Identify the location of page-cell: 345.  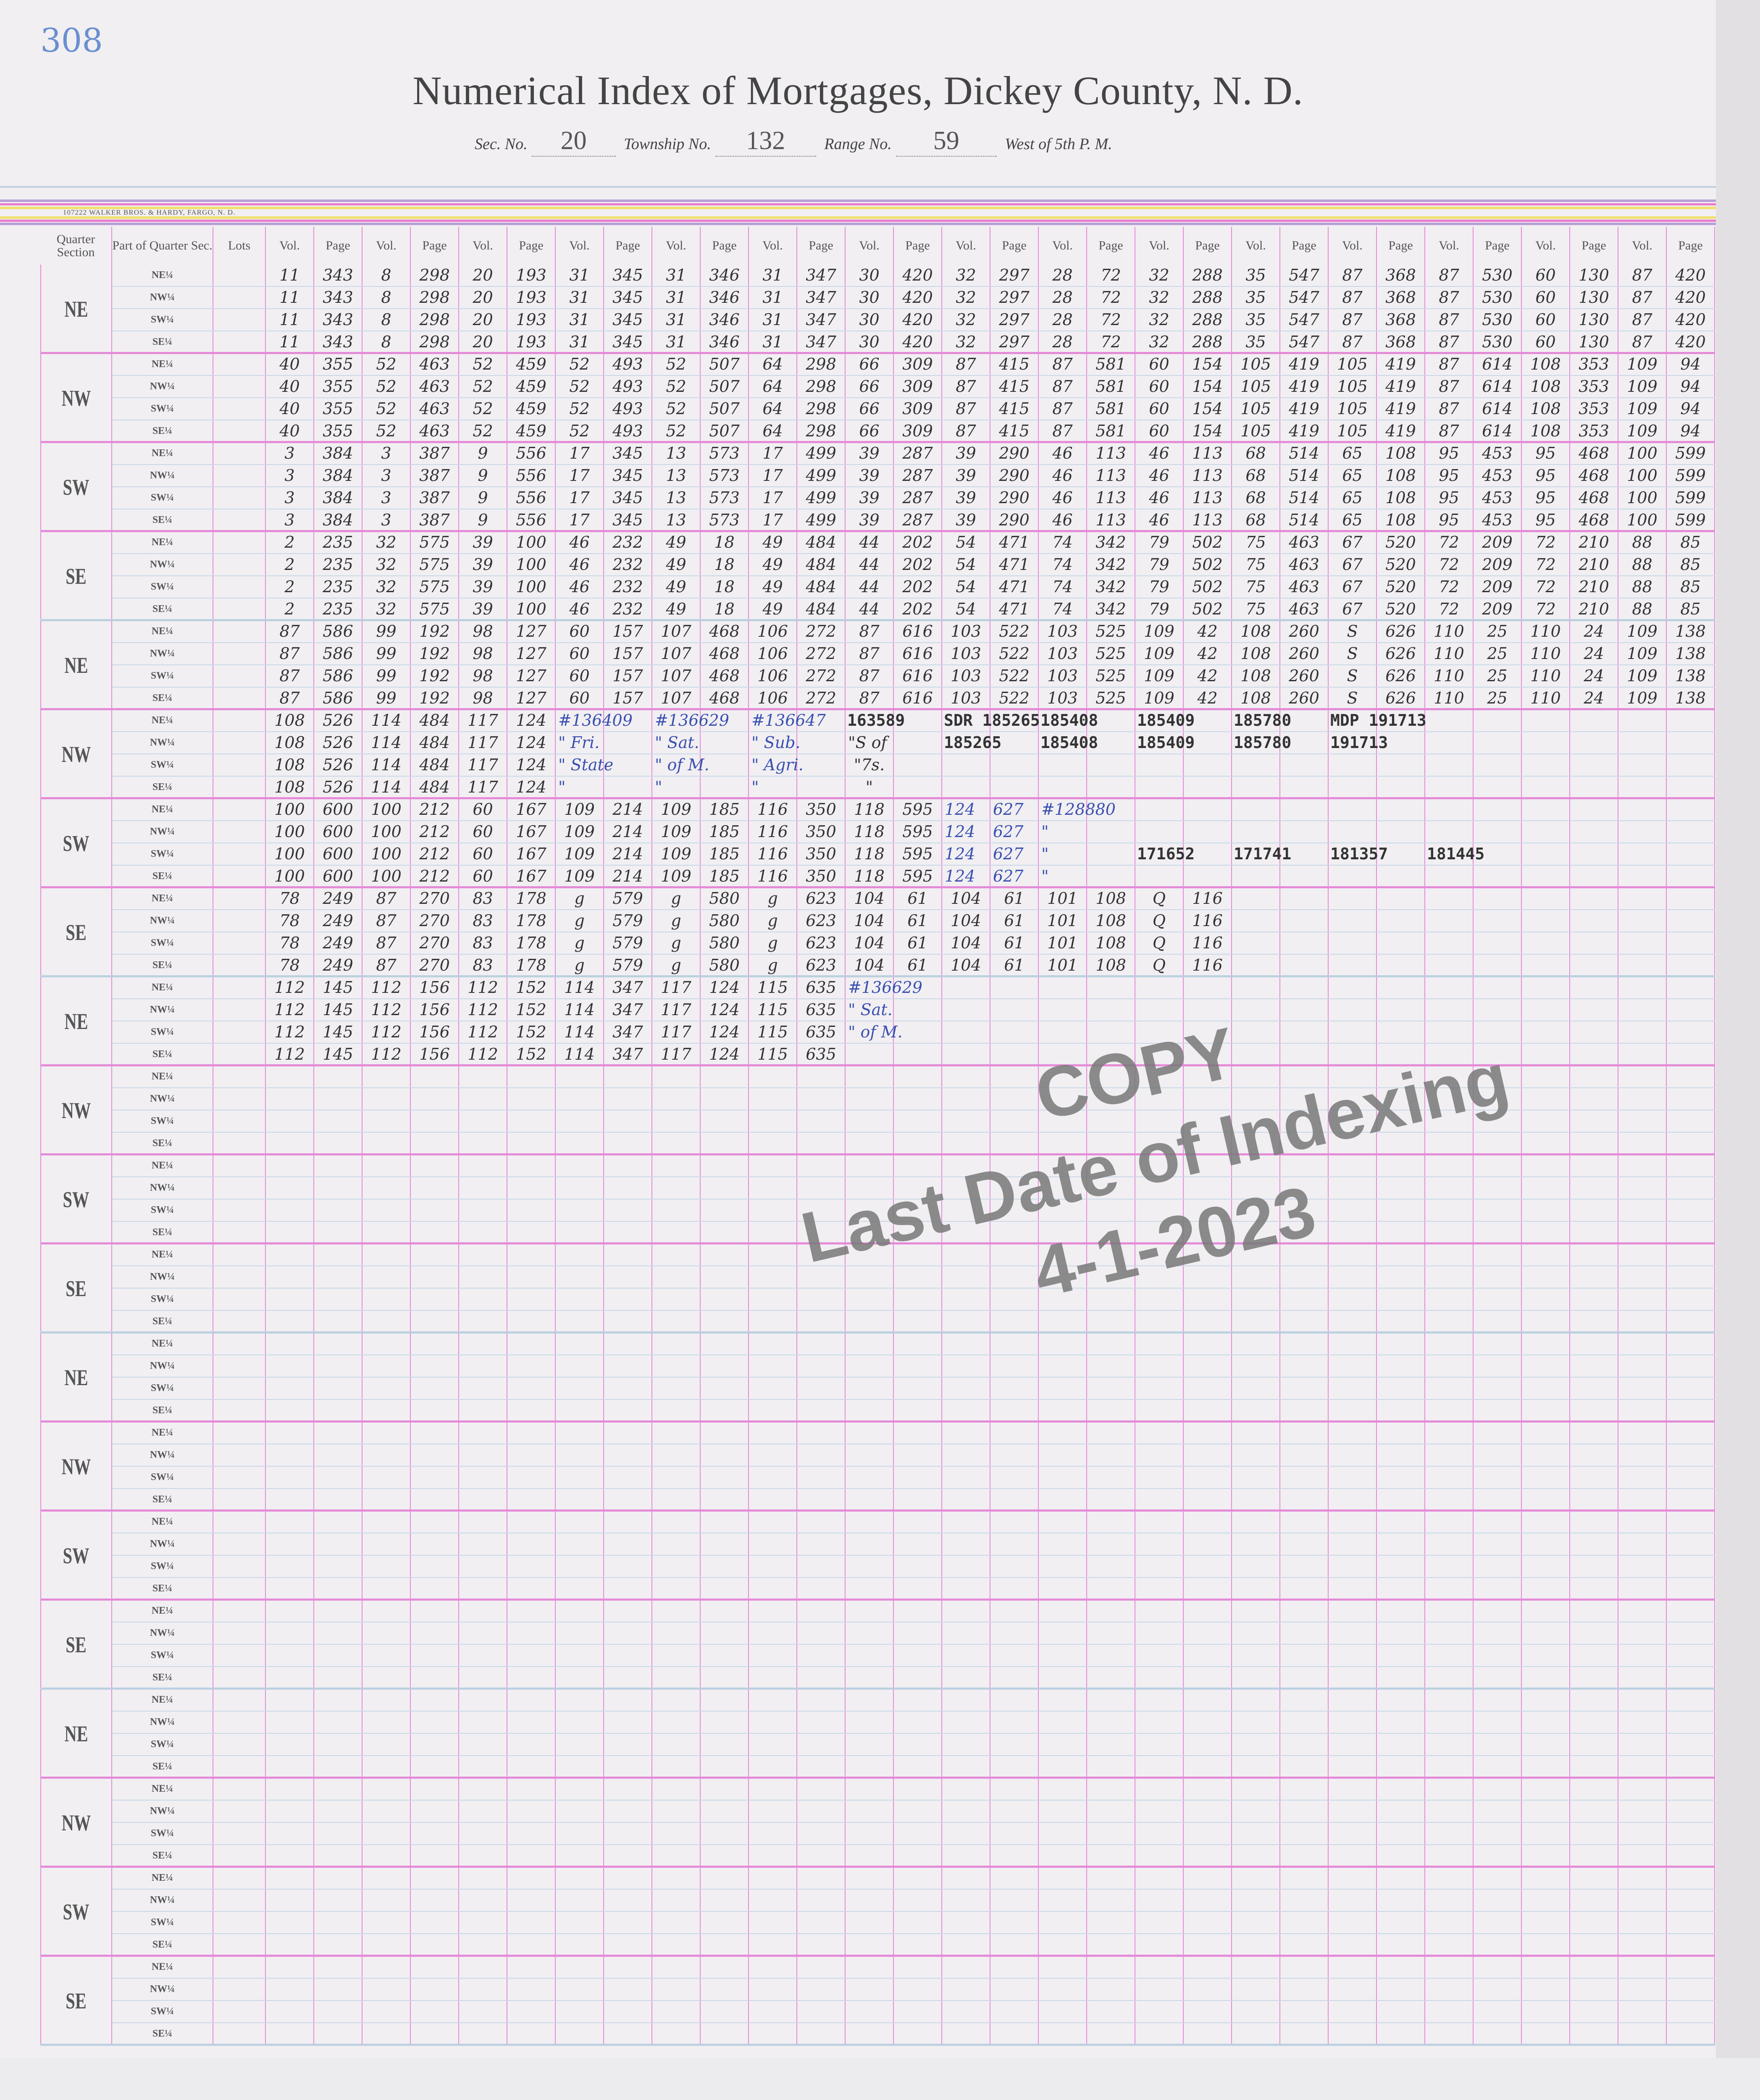
(628, 320).